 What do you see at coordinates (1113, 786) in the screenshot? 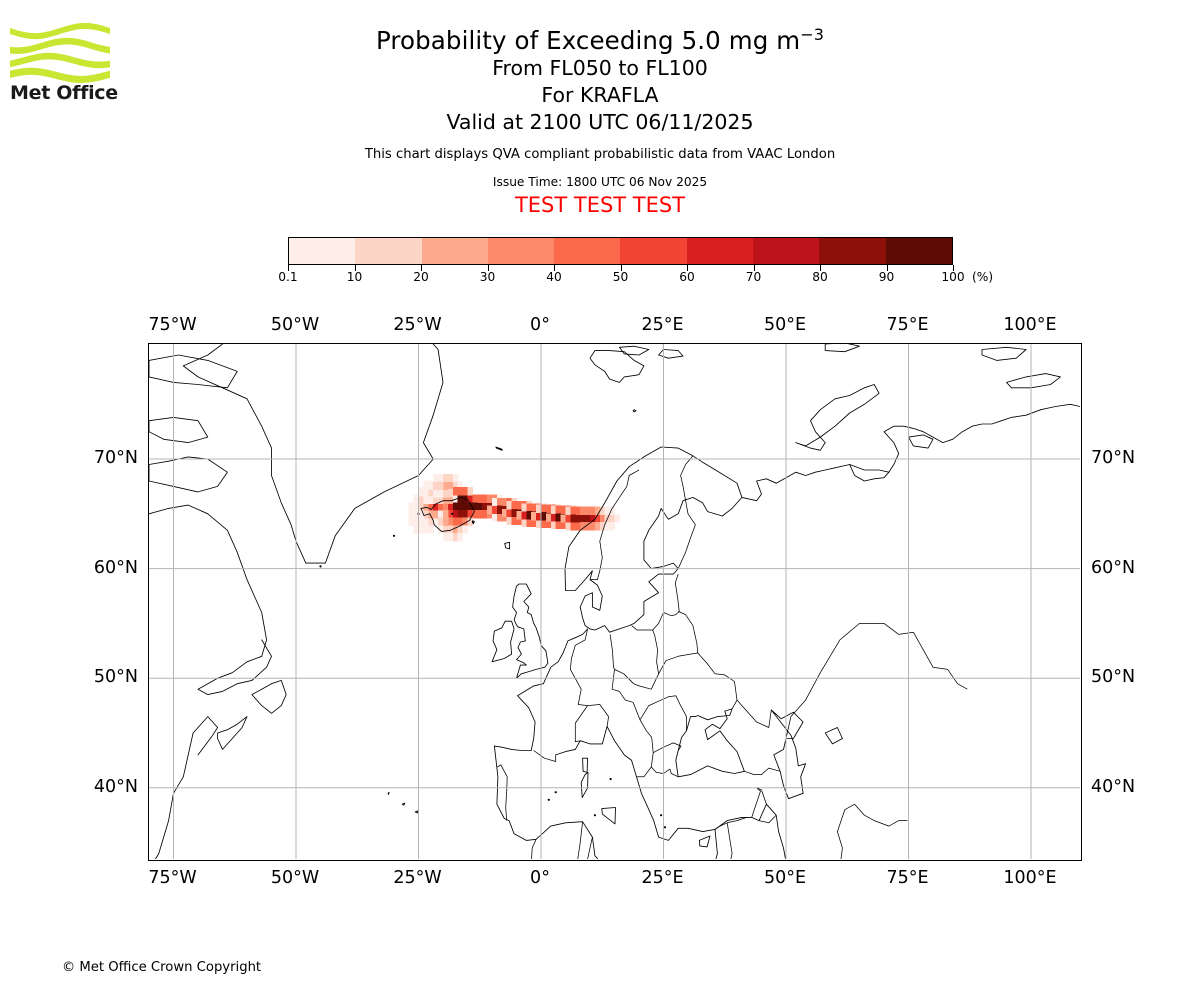
I see `latitude-label-right-40N: 40°N` at bounding box center [1113, 786].